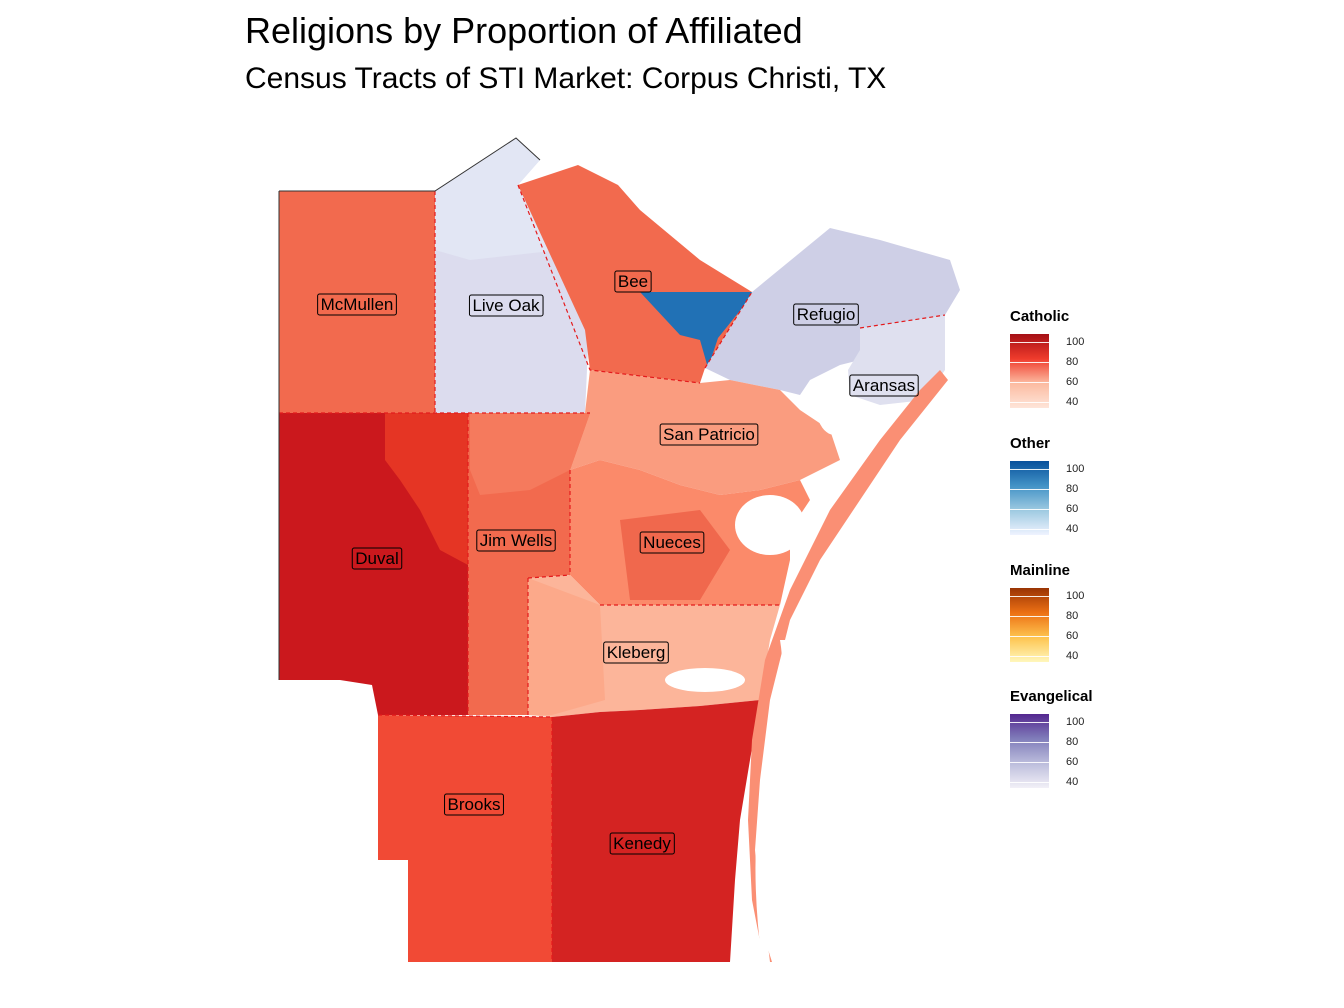  I want to click on county-label-text: Refugio, so click(826, 314).